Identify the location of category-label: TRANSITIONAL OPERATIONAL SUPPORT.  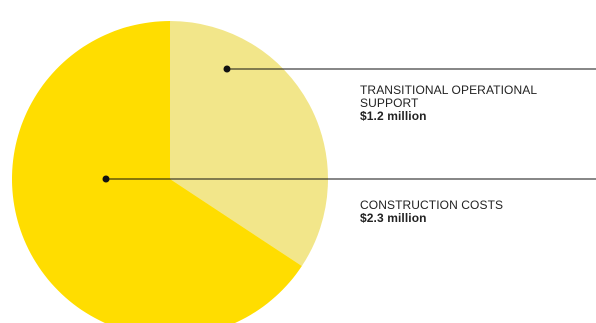
(448, 96).